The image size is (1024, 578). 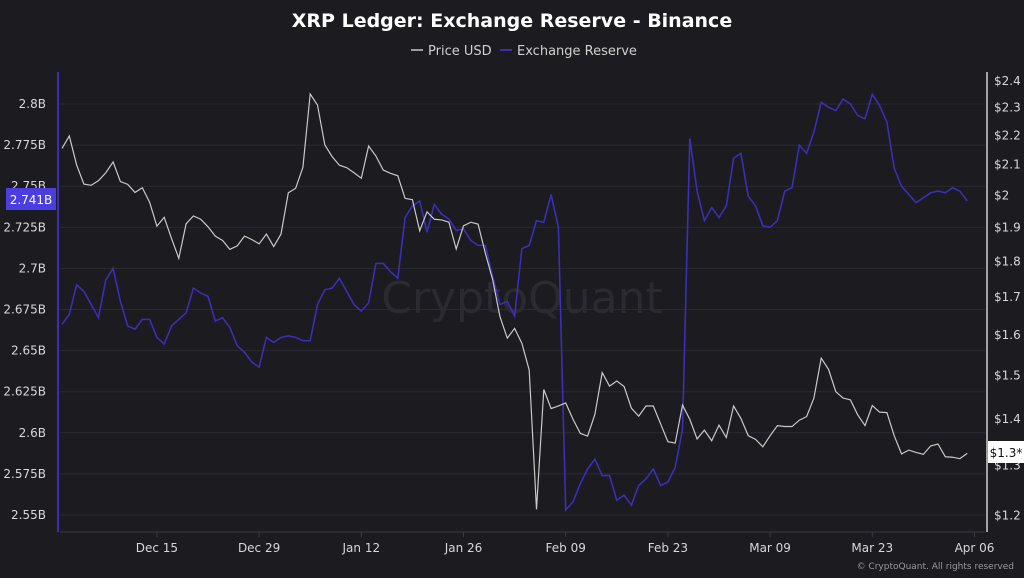 I want to click on x-tick-label: Dec 15, so click(x=157, y=548).